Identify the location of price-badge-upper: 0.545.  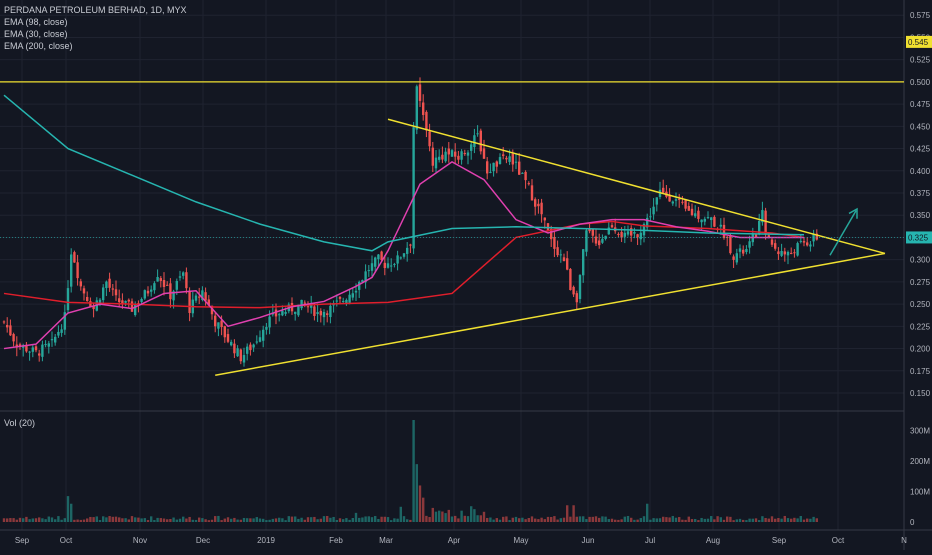
(918, 42).